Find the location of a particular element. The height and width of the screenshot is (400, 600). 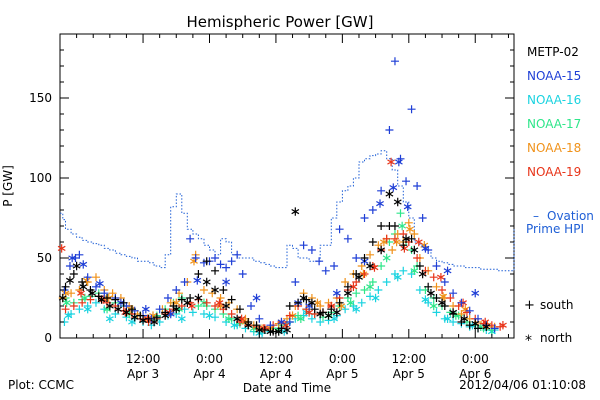

legend-ovation-dash: – is located at coordinates (536, 216).